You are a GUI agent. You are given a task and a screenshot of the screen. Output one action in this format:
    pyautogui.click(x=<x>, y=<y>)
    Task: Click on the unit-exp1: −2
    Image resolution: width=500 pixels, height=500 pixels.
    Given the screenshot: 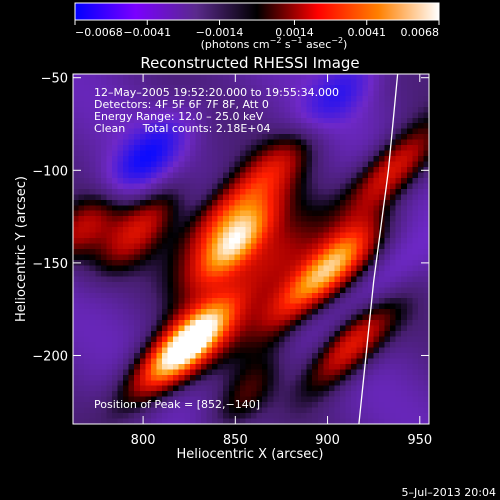 What is the action you would take?
    pyautogui.click(x=276, y=40)
    